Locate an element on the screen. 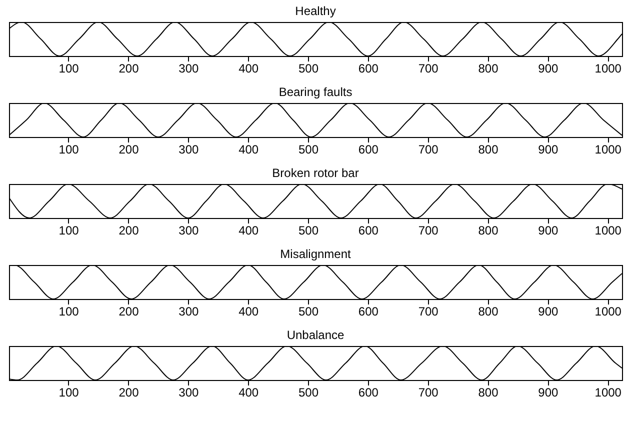 The height and width of the screenshot is (430, 630). chart-title: Unbalance is located at coordinates (315, 335).